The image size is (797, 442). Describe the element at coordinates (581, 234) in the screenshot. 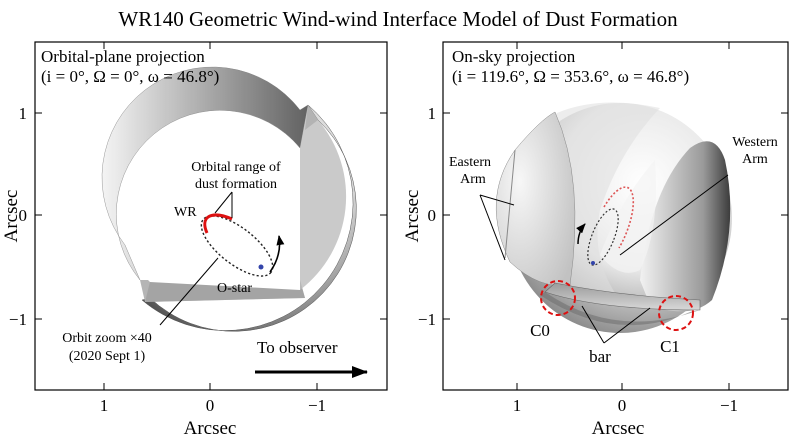

I see `orbit-direction-arrow-on-sky` at that location.